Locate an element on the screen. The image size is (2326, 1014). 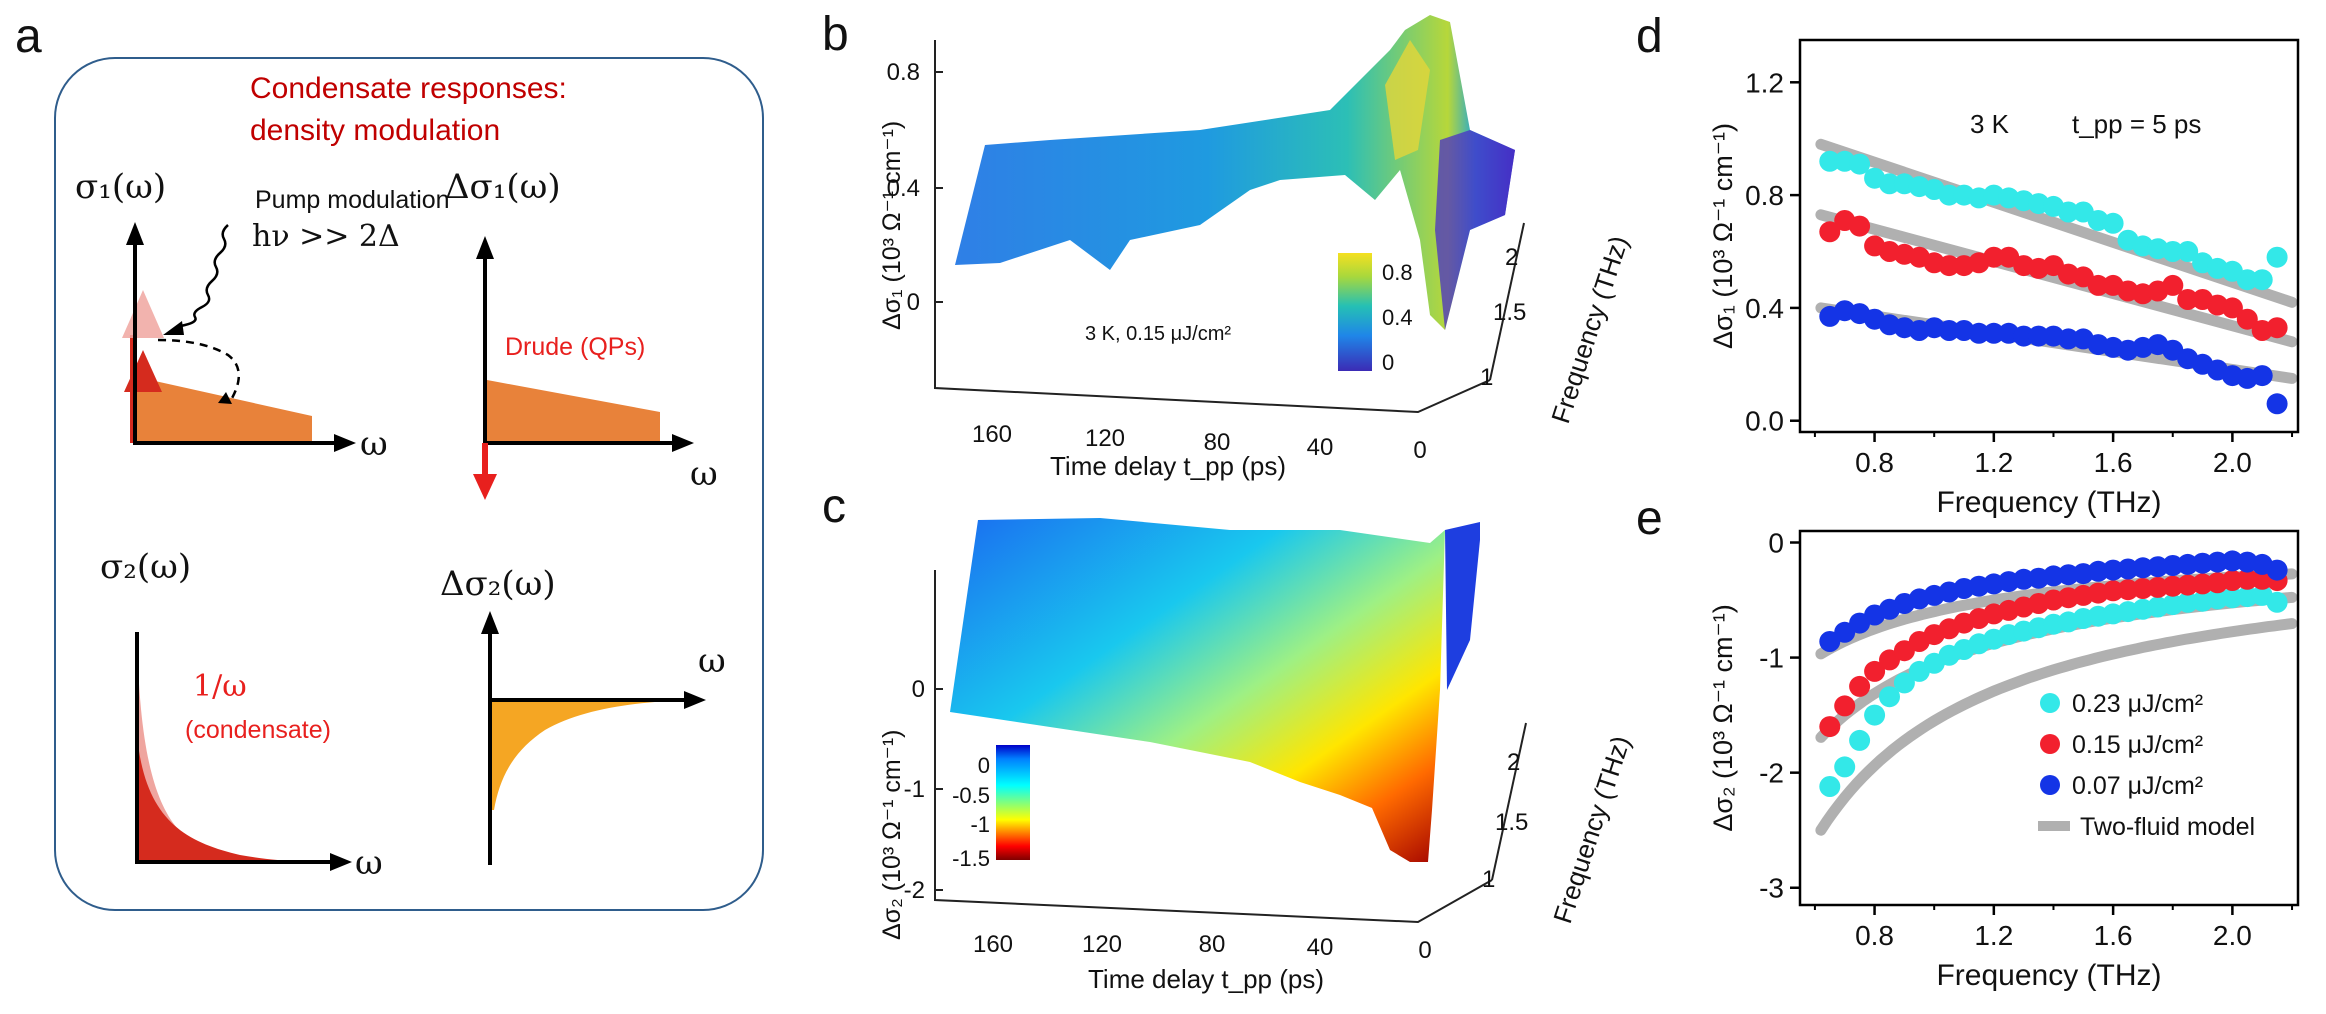
b-colorbar is located at coordinates (1355, 312).